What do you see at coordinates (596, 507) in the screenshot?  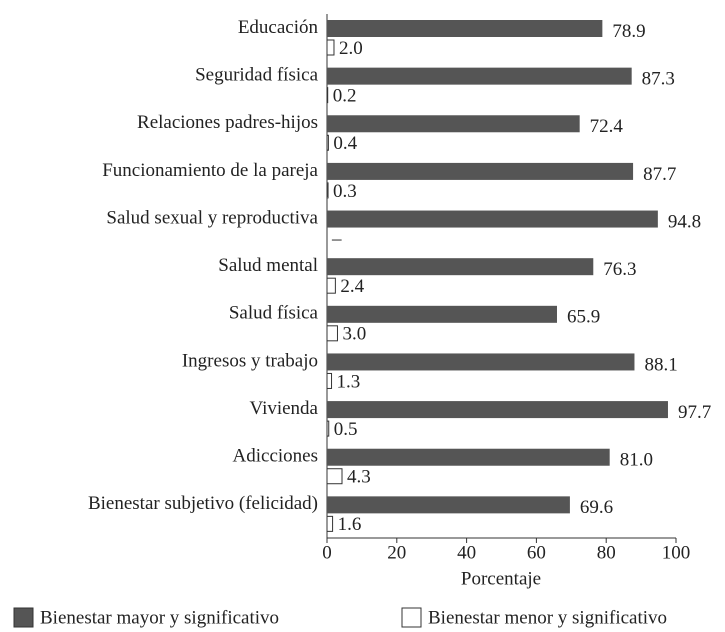 I see `value-label: 69.6` at bounding box center [596, 507].